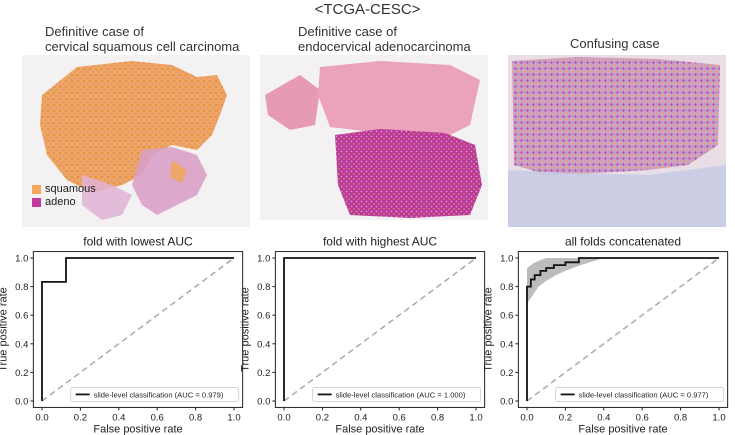 The width and height of the screenshot is (735, 435). I want to click on slide-legend: squamous adeno, so click(64, 196).